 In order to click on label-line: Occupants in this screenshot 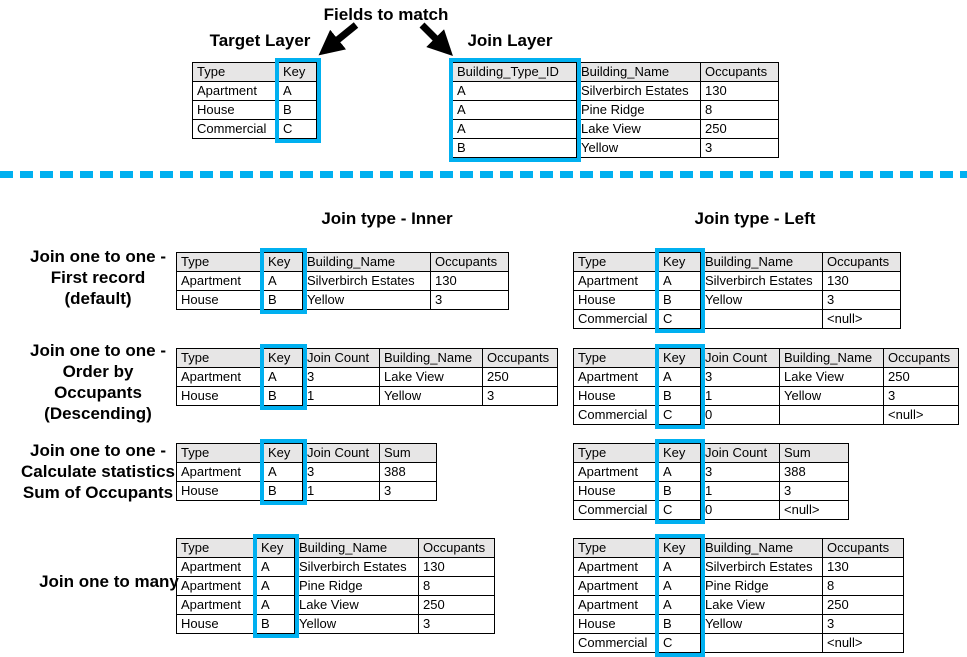, I will do `click(98, 392)`.